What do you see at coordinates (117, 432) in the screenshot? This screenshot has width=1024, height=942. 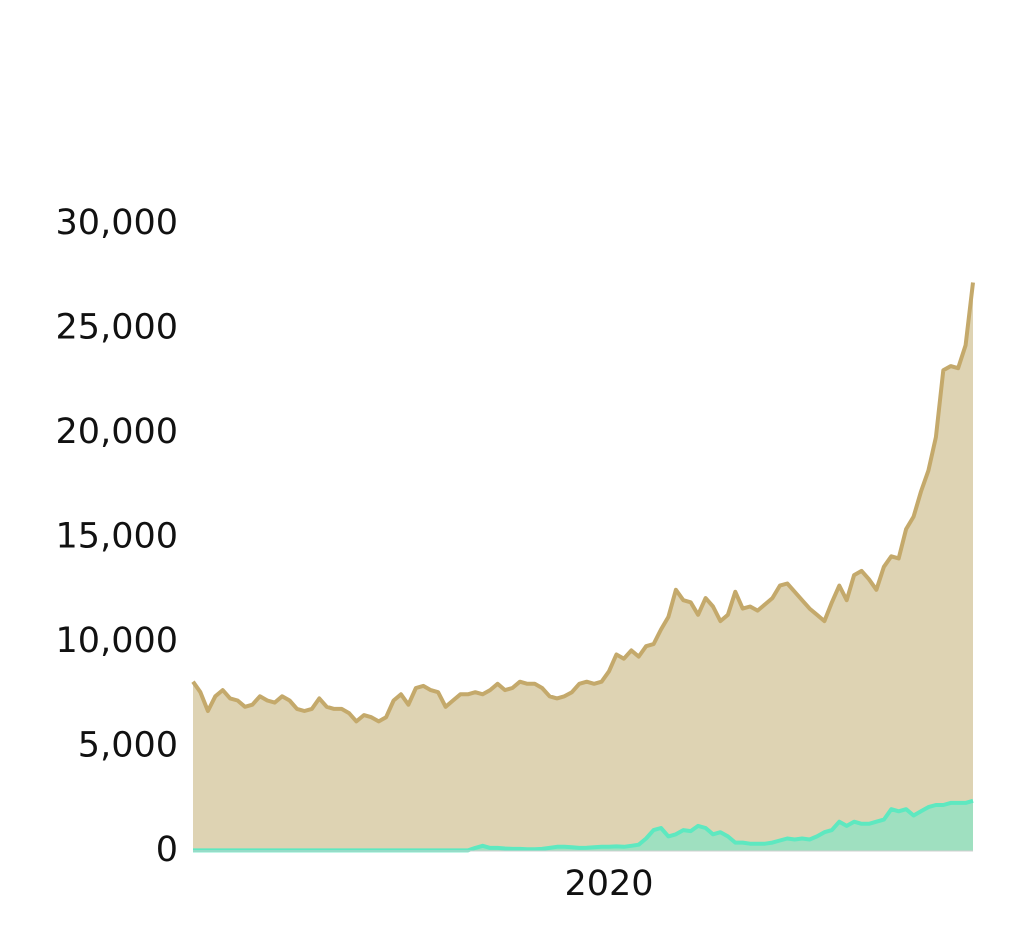 I see `y-tick-label: 20,000` at bounding box center [117, 432].